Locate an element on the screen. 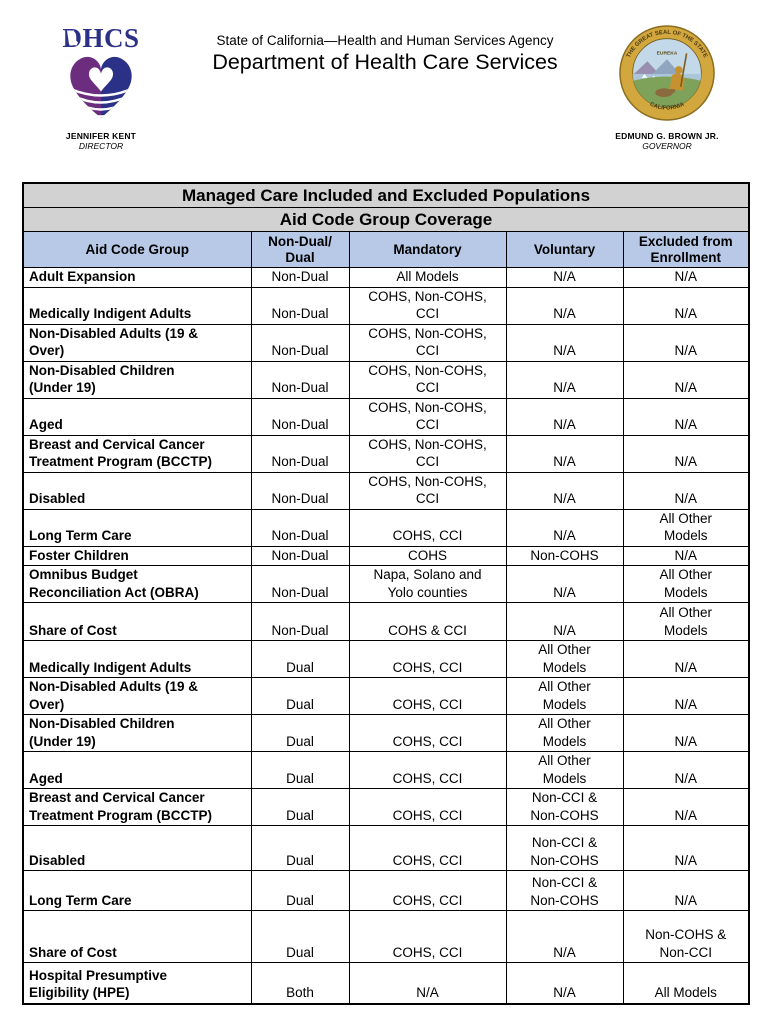  table-row: Aged Dual COHS, CCI All Other Models N/A is located at coordinates (386, 770).